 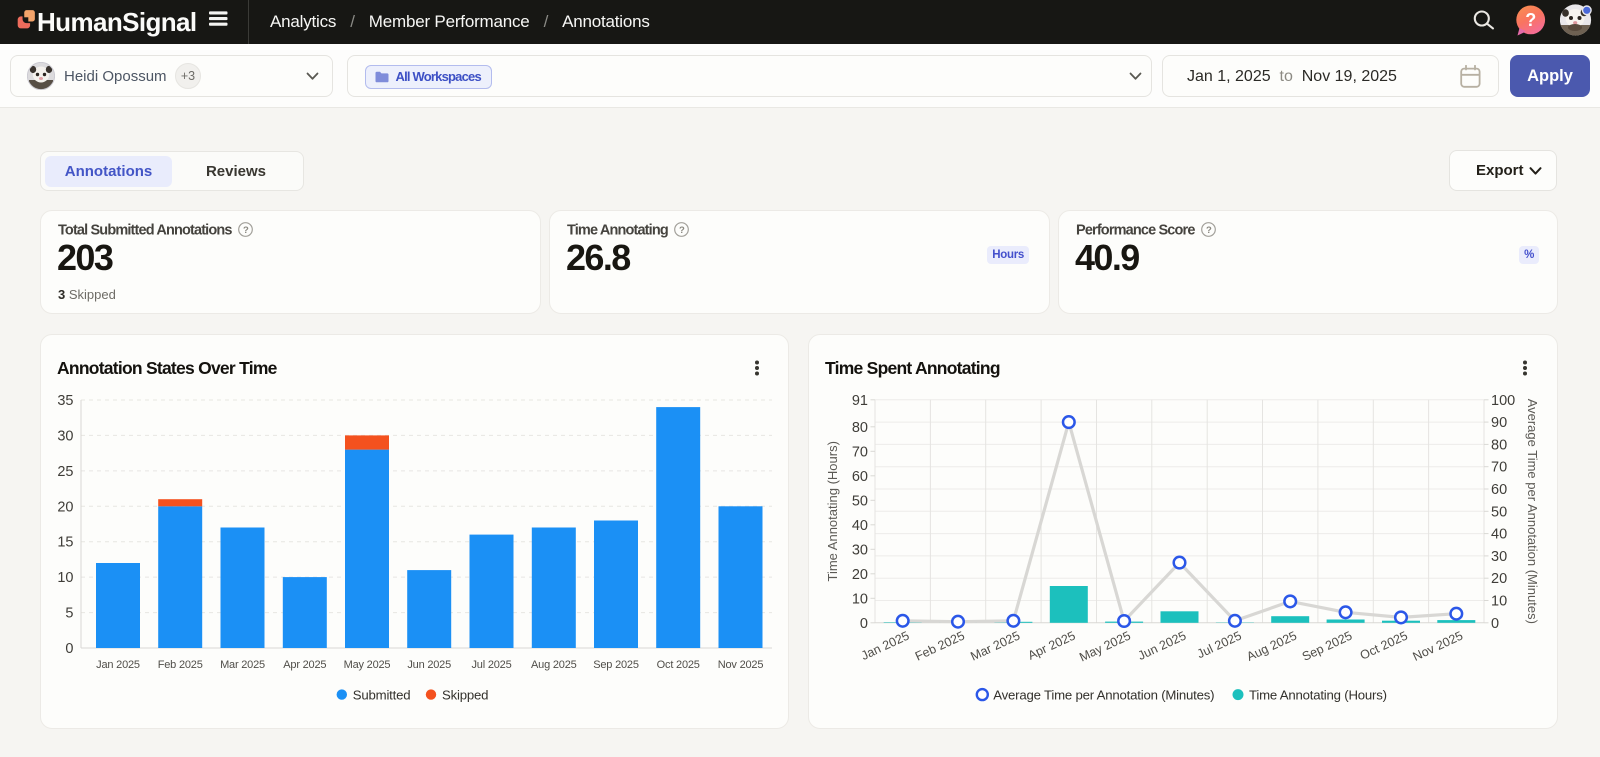 What do you see at coordinates (1499, 423) in the screenshot?
I see `svg-text: 90` at bounding box center [1499, 423].